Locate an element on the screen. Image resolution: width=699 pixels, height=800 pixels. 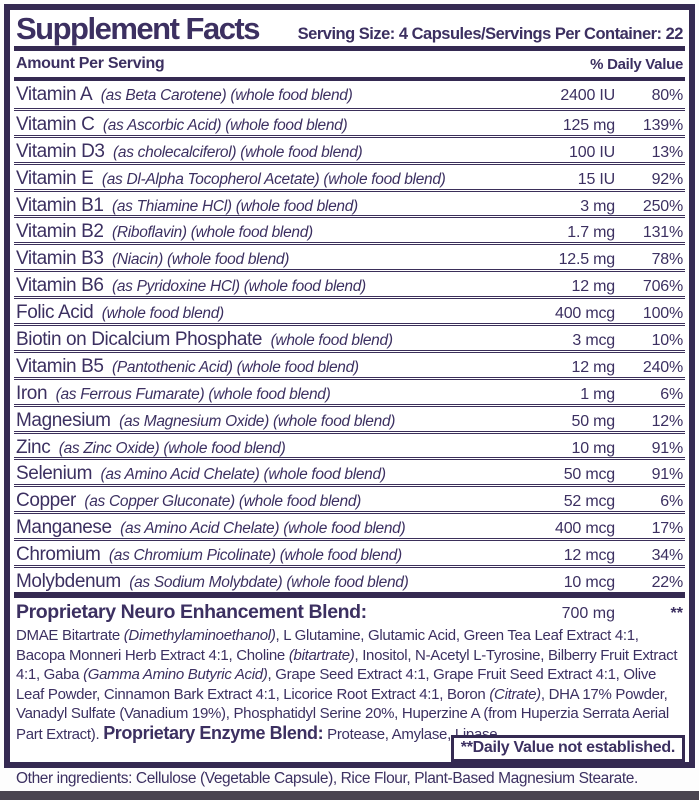
nutrient-detail: (as Magnesium Oxide) (whole food blend) is located at coordinates (257, 421).